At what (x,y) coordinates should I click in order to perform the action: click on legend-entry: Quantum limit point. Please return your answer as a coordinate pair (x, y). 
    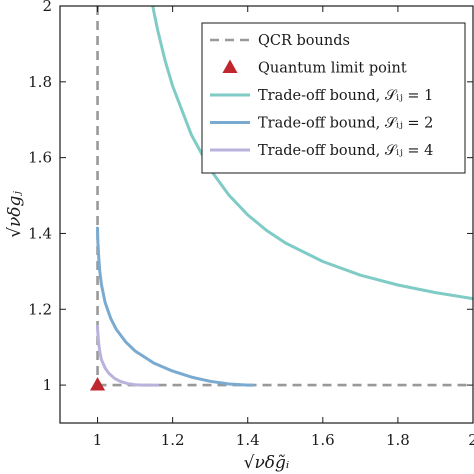
    Looking at the image, I should click on (314, 68).